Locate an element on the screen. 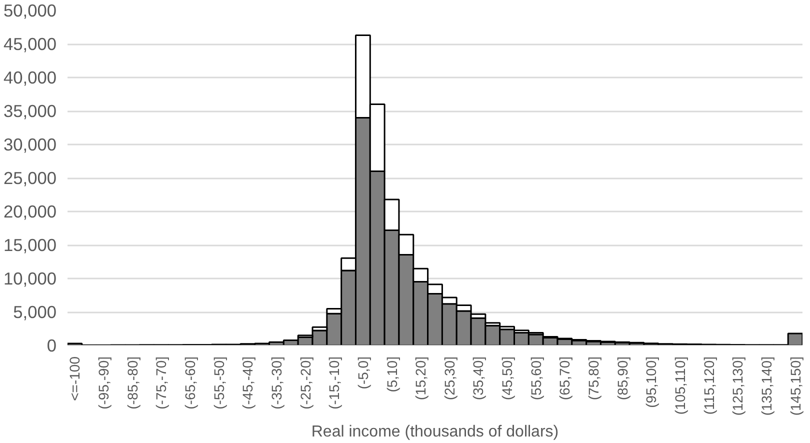 This screenshot has width=810, height=443. x-tick-label: (35,40] is located at coordinates (478, 378).